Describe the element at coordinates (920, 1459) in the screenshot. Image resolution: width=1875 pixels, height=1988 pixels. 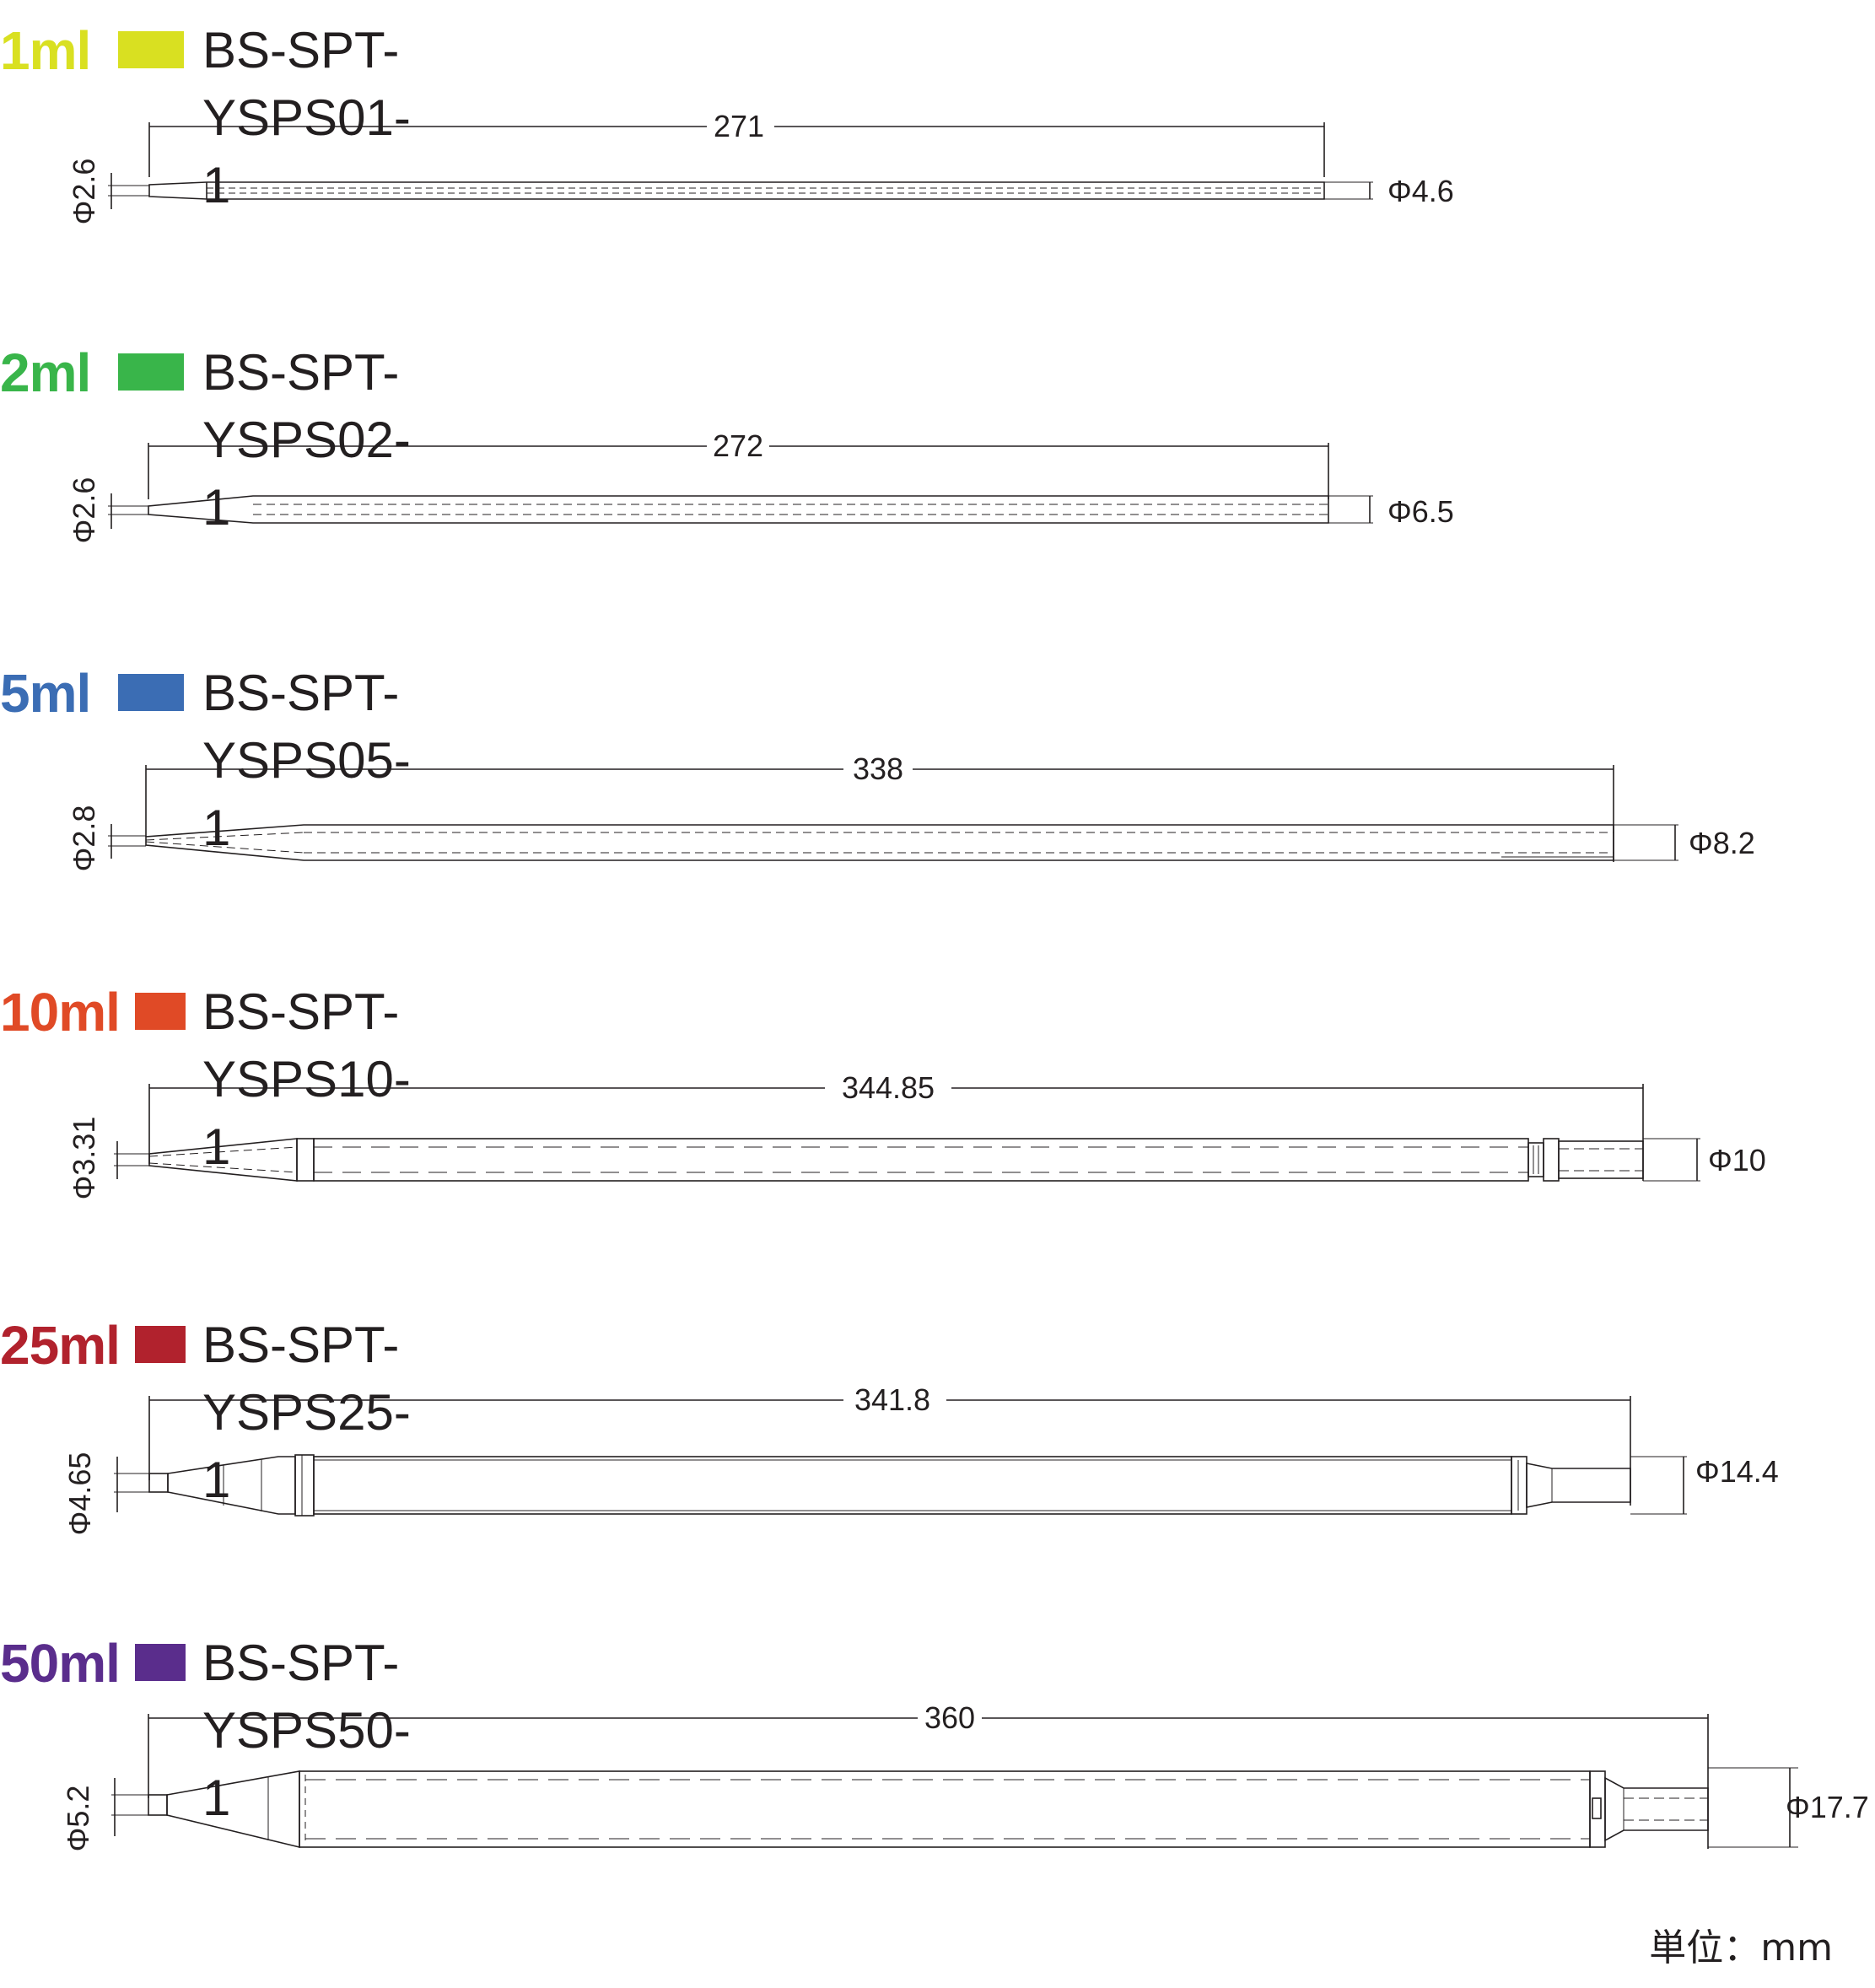
I see `pipette-drawing: 341.8 Φ4.65 Φ14.4` at that location.